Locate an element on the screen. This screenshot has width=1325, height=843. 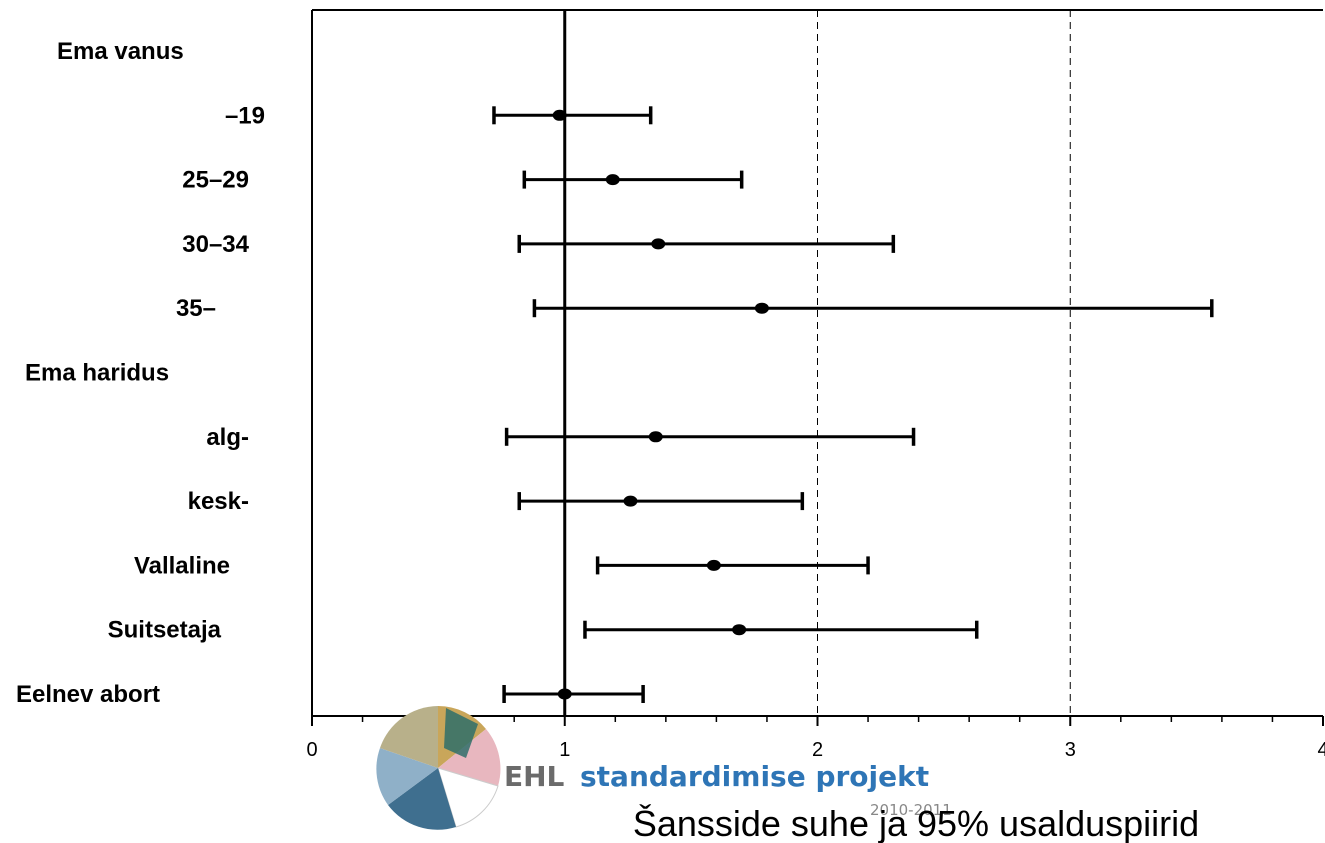
x-tick-label: 2 is located at coordinates (817, 750).